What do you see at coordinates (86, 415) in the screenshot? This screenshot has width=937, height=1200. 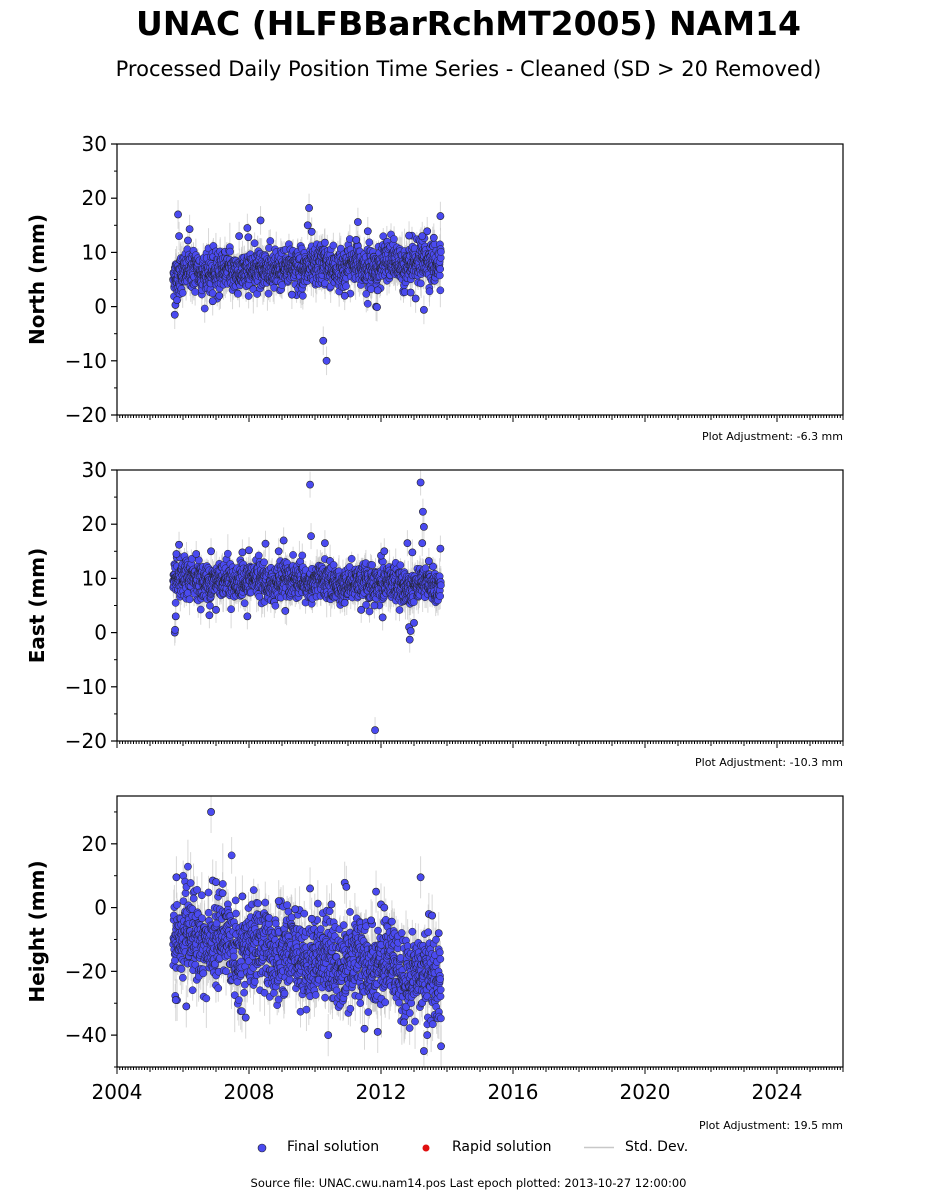 I see `y-tick-label: −20` at bounding box center [86, 415].